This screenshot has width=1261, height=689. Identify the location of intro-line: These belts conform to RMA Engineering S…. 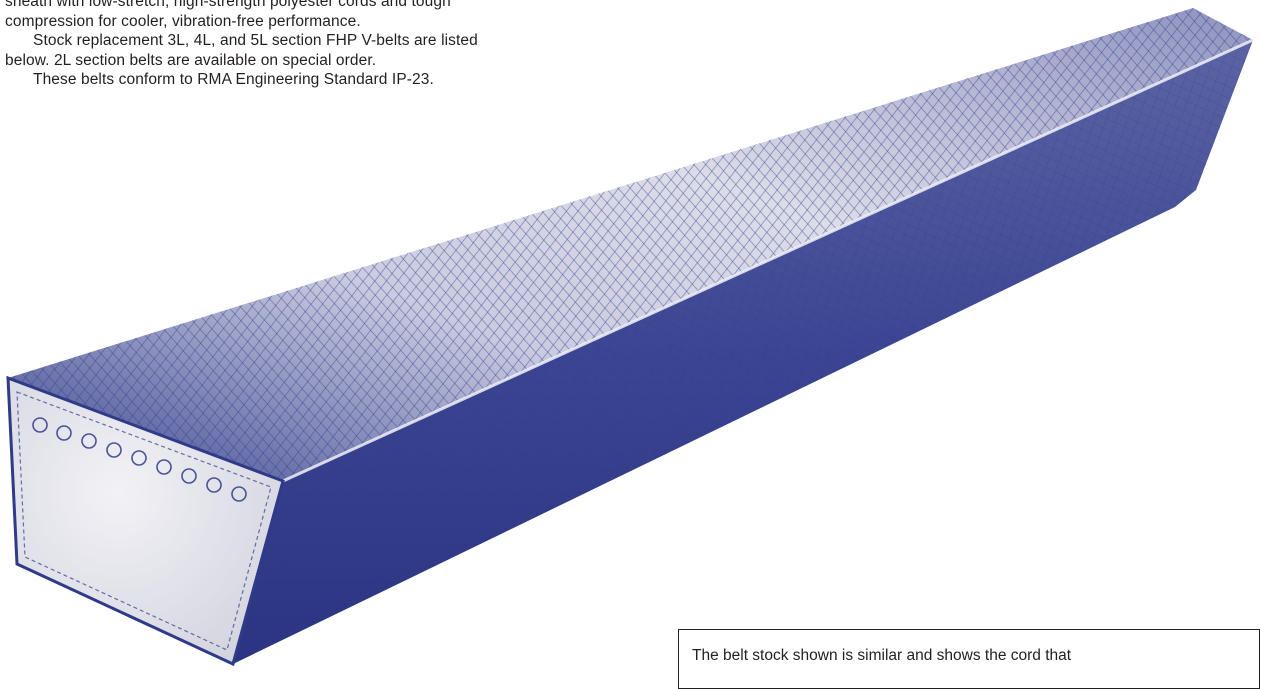
(233, 80).